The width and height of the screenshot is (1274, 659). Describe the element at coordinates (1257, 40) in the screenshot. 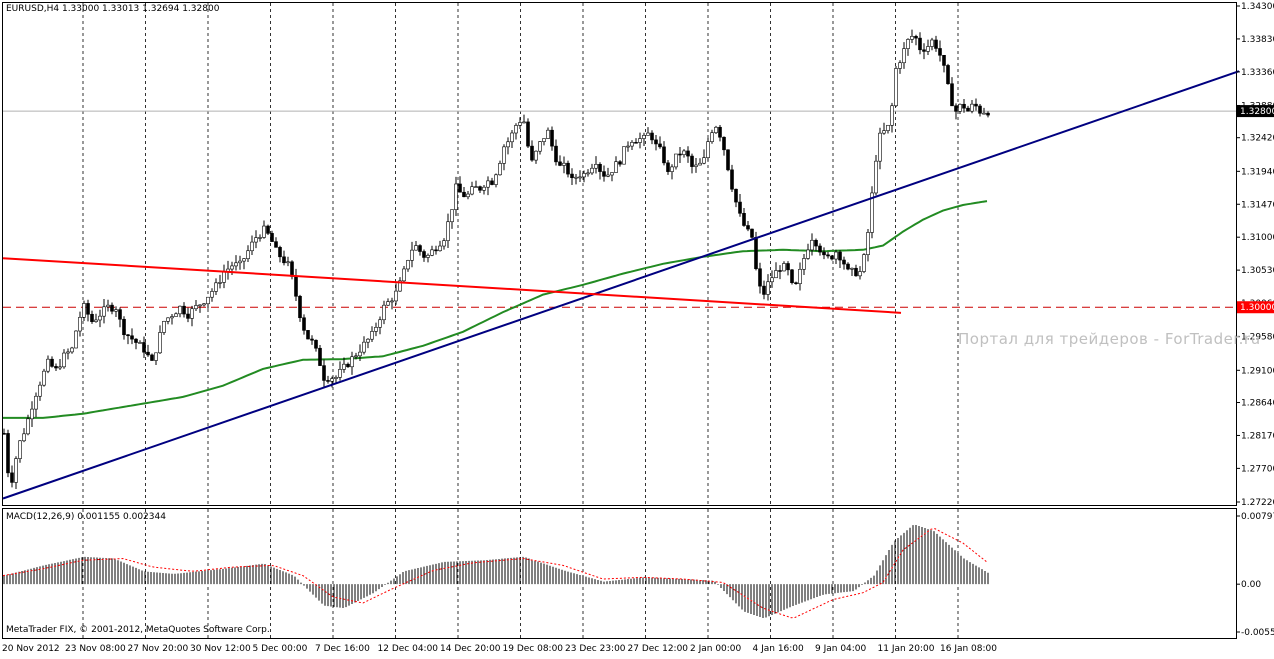

I see `y-tick-label: 1.33830` at that location.